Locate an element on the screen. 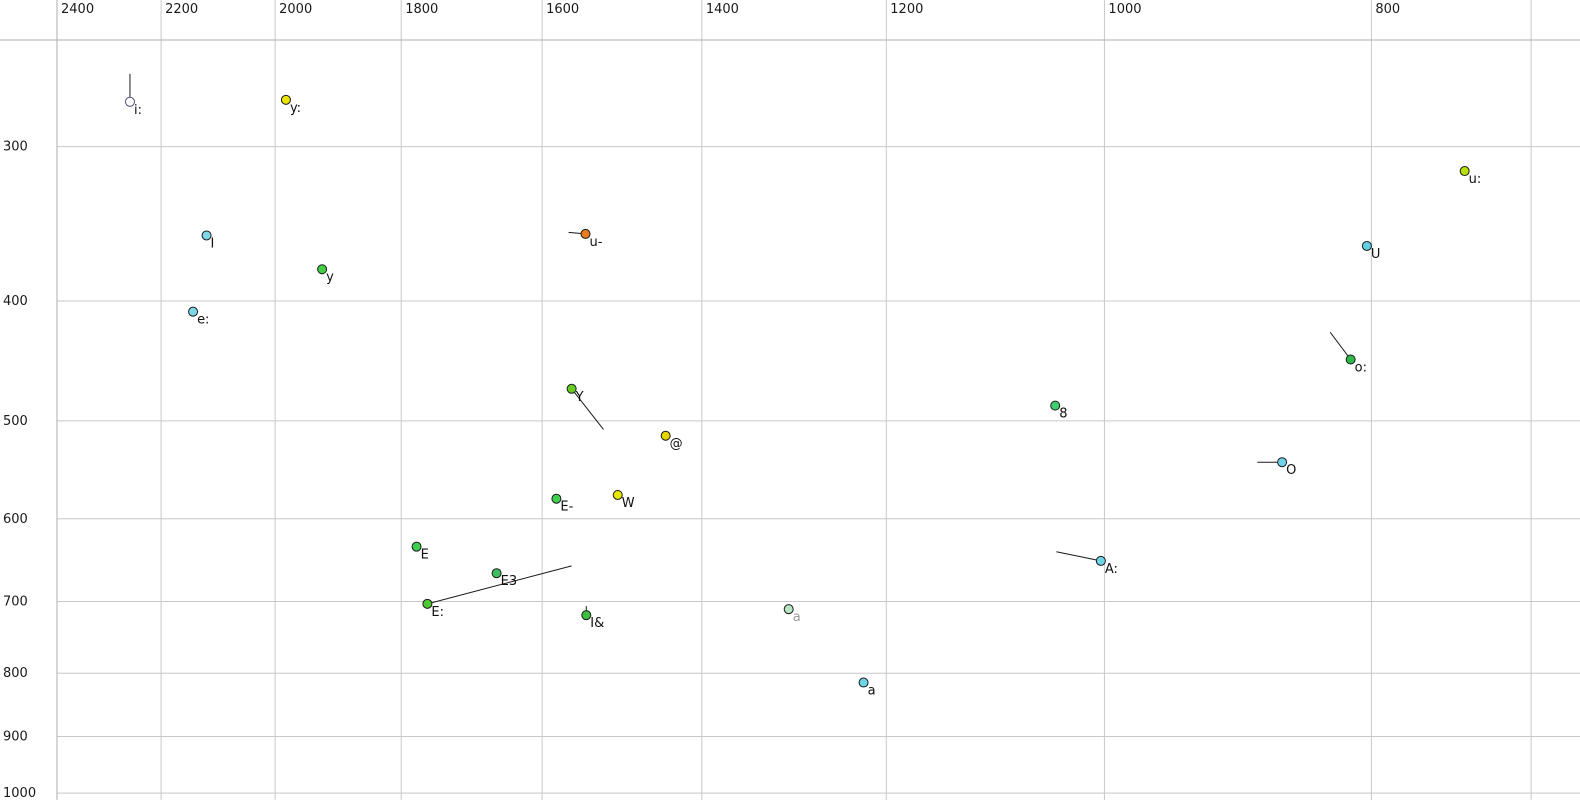 The image size is (1580, 800). x-tick-label: 2400 is located at coordinates (77, 9).